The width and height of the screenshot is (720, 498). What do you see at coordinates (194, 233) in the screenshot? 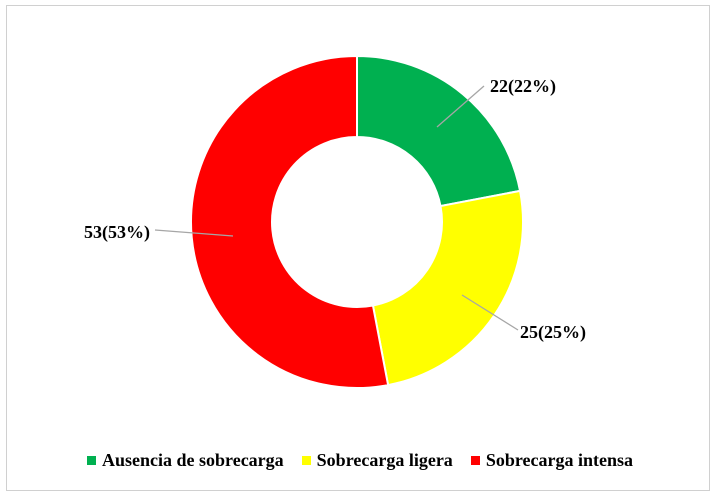
I see `leader-line-intensa` at bounding box center [194, 233].